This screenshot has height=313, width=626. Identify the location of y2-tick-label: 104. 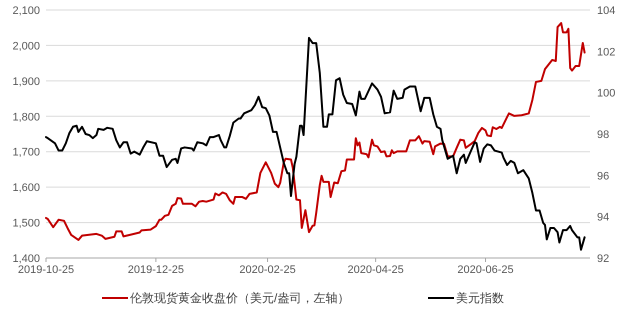
(606, 11).